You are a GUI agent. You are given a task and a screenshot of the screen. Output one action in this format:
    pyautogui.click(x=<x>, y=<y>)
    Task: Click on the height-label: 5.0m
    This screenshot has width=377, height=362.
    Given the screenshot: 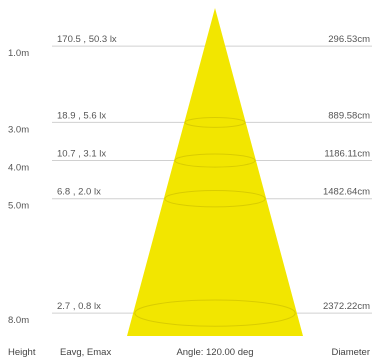 What is the action you would take?
    pyautogui.click(x=18, y=206)
    